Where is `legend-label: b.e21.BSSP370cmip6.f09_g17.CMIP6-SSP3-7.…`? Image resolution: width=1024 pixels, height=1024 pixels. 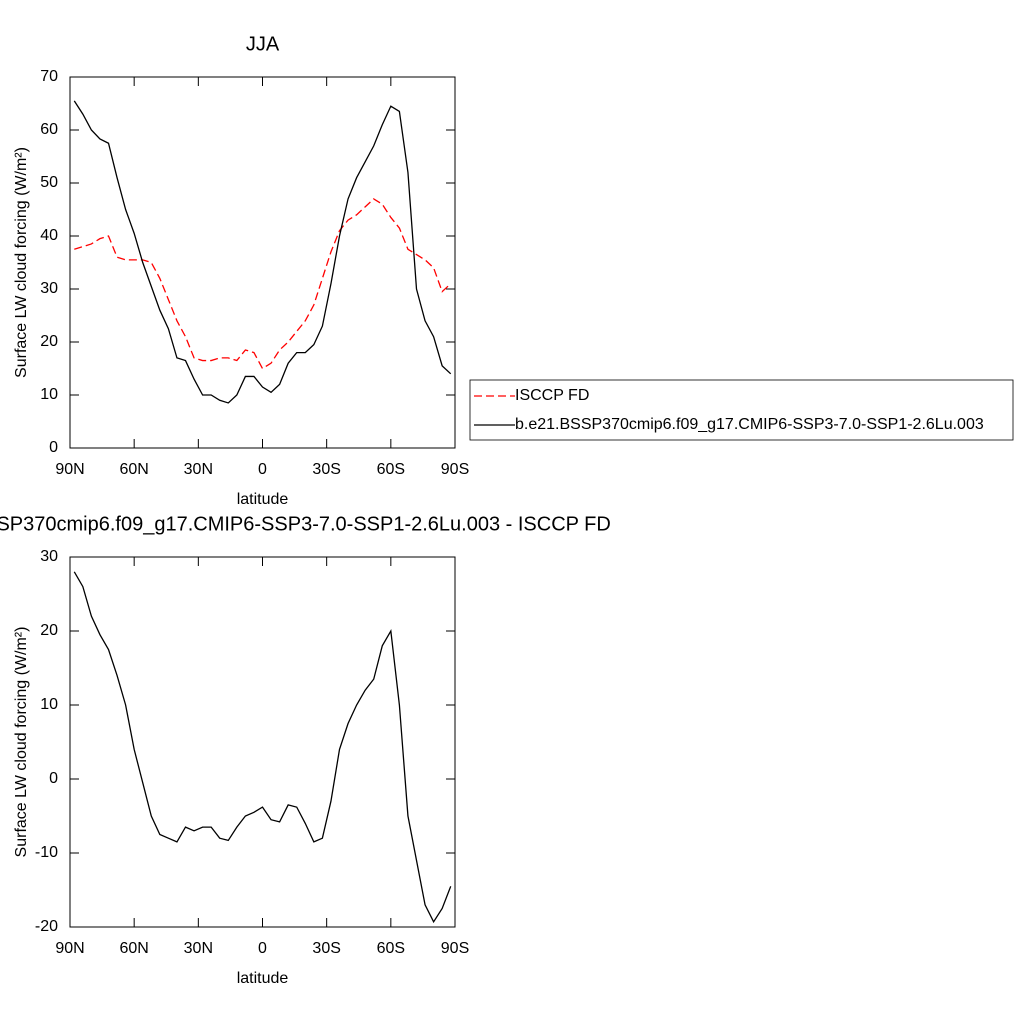
legend-label: b.e21.BSSP370cmip6.f09_g17.CMIP6-SSP3-7.… is located at coordinates (749, 424).